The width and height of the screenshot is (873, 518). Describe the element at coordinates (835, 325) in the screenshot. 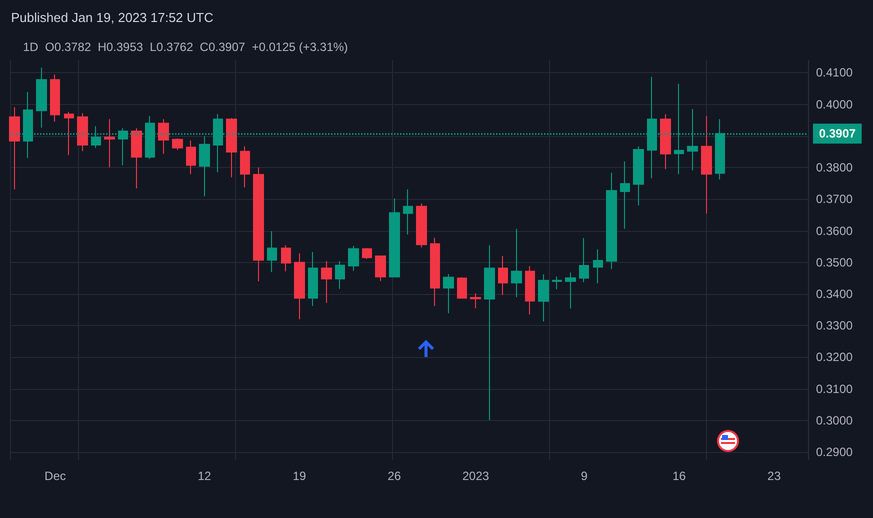

I see `y-tick-label: 0.3300` at that location.